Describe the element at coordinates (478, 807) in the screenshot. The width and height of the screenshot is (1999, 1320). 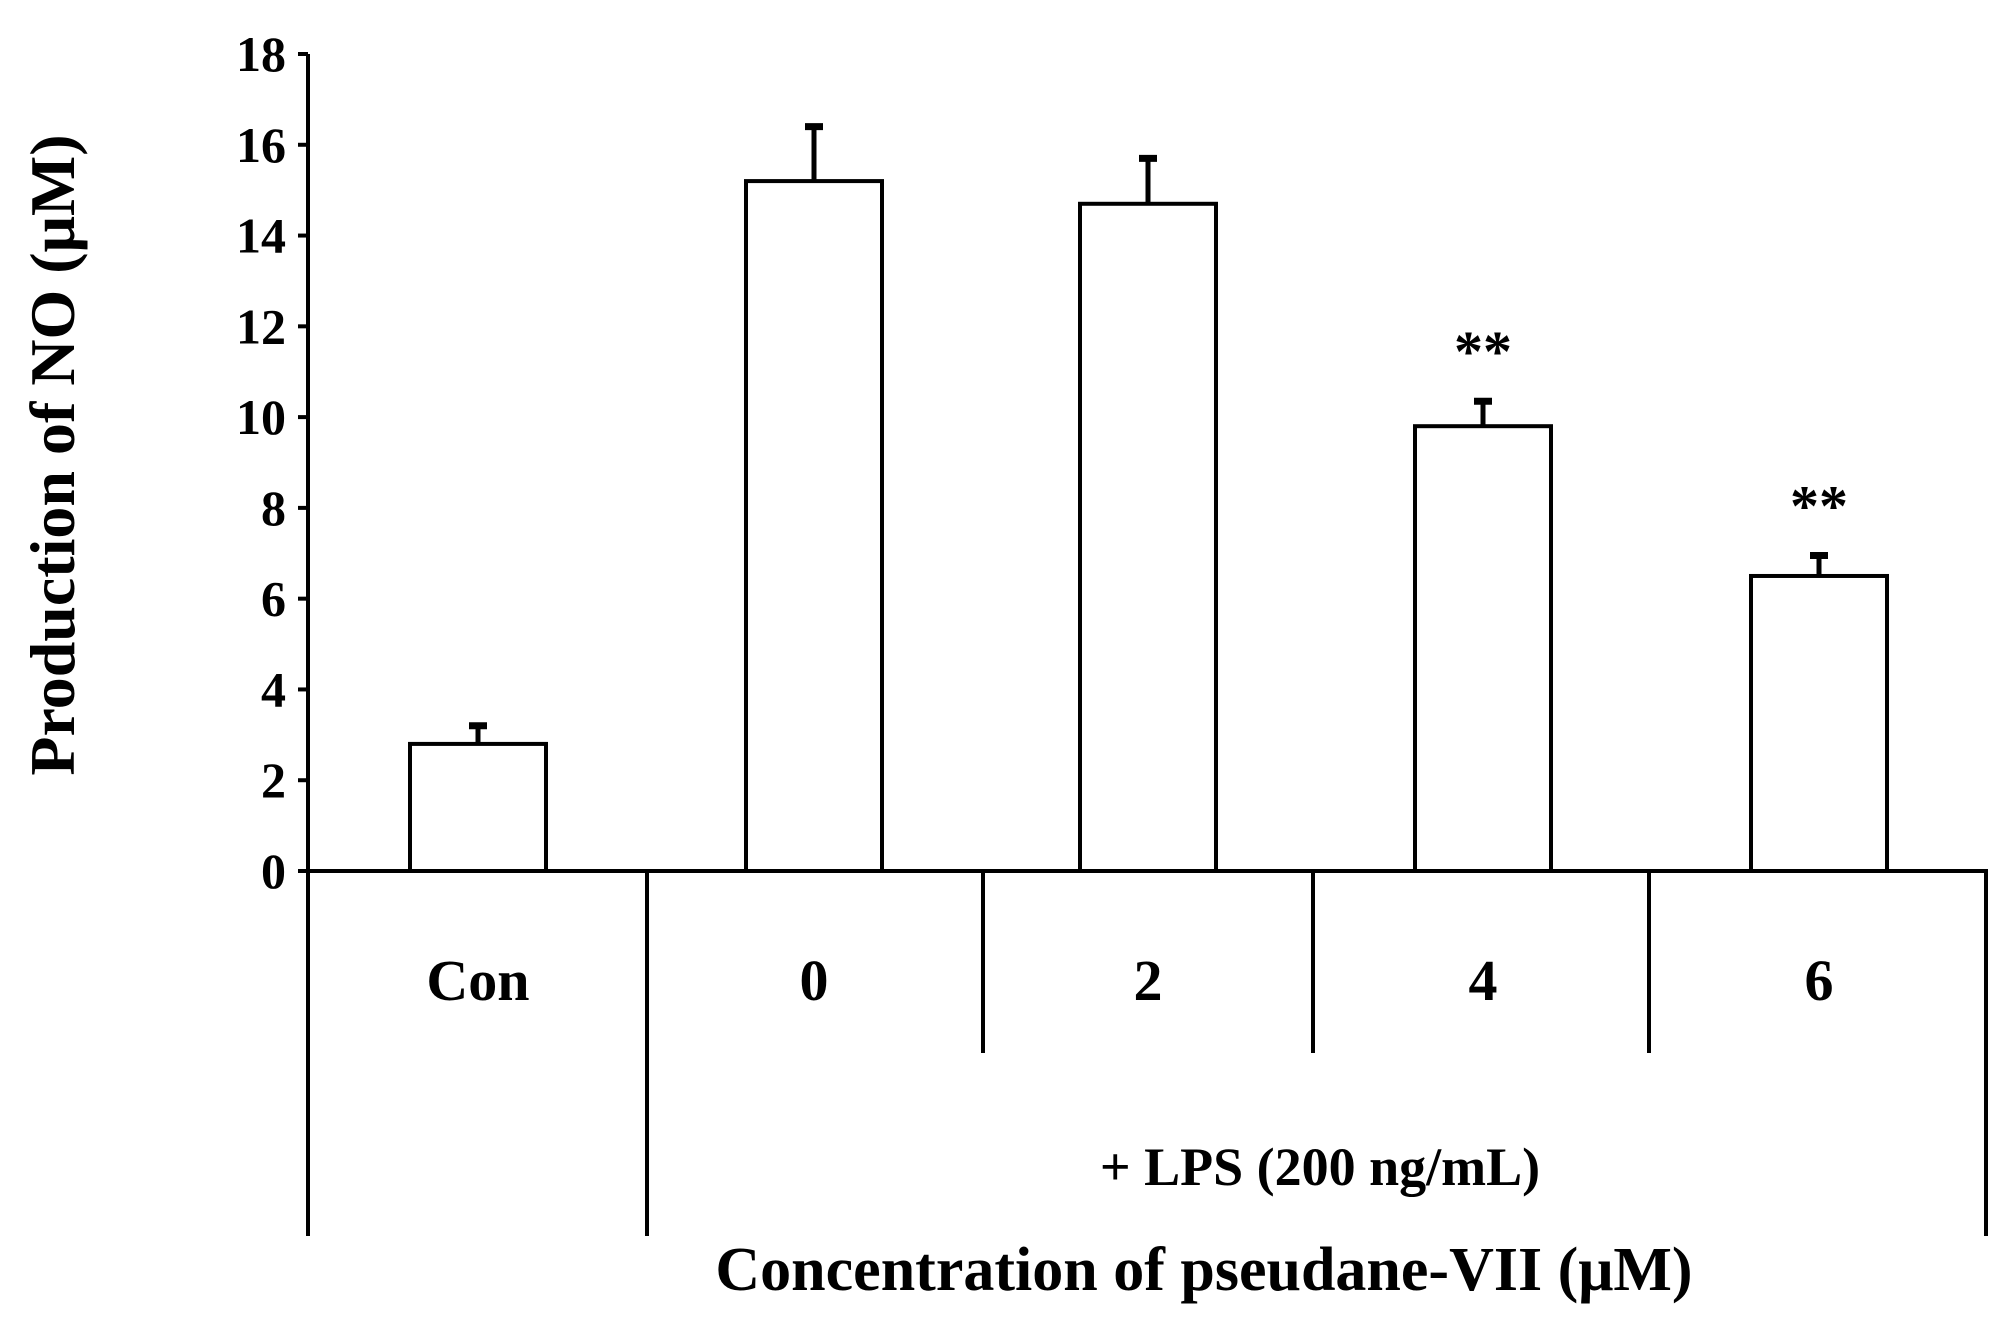
I see `bar-Con` at that location.